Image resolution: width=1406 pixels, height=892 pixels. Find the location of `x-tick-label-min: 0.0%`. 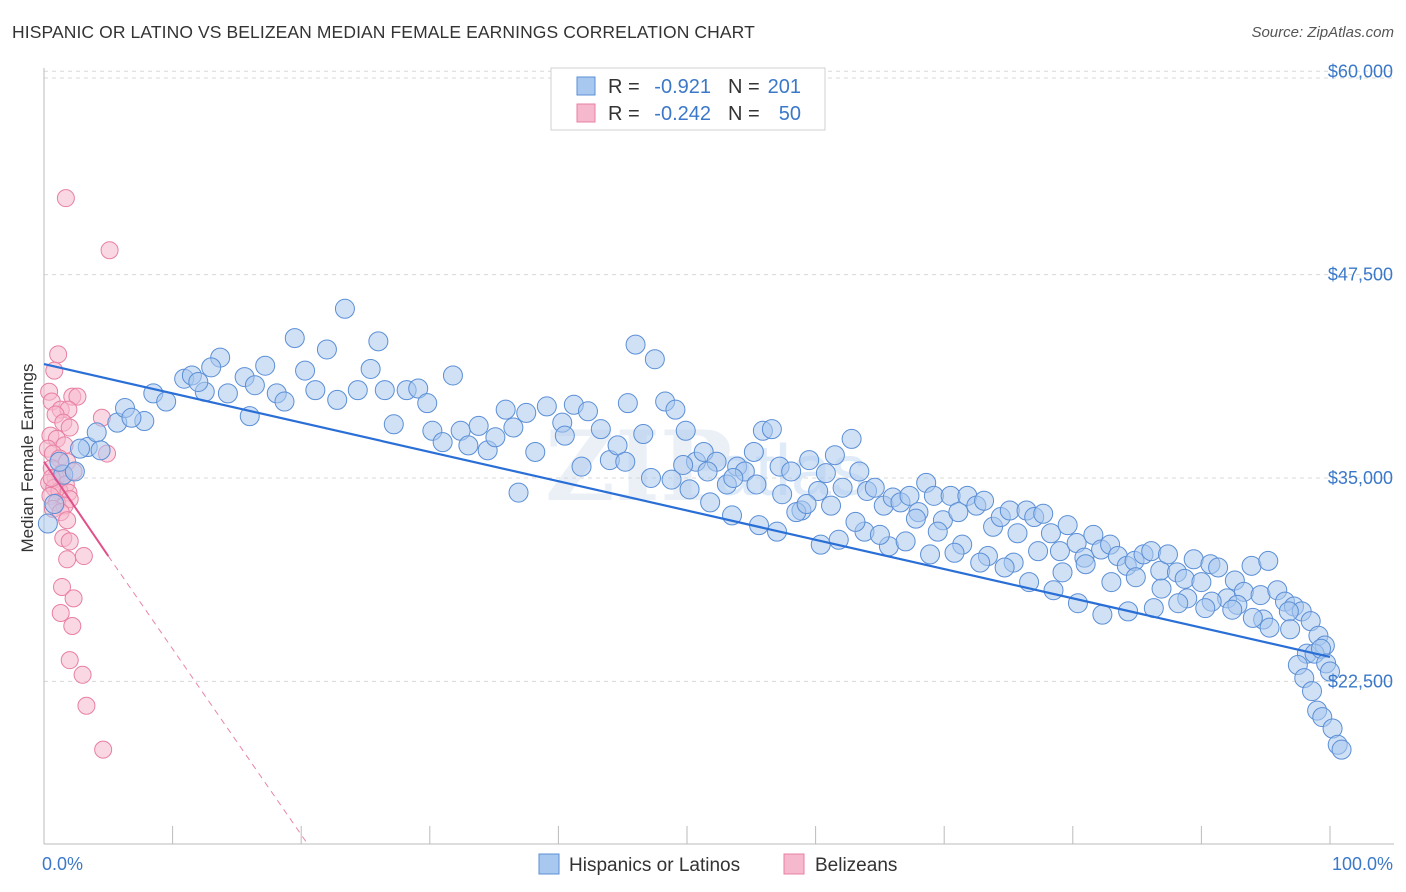

x-tick-label-min: 0.0% is located at coordinates (62, 864).